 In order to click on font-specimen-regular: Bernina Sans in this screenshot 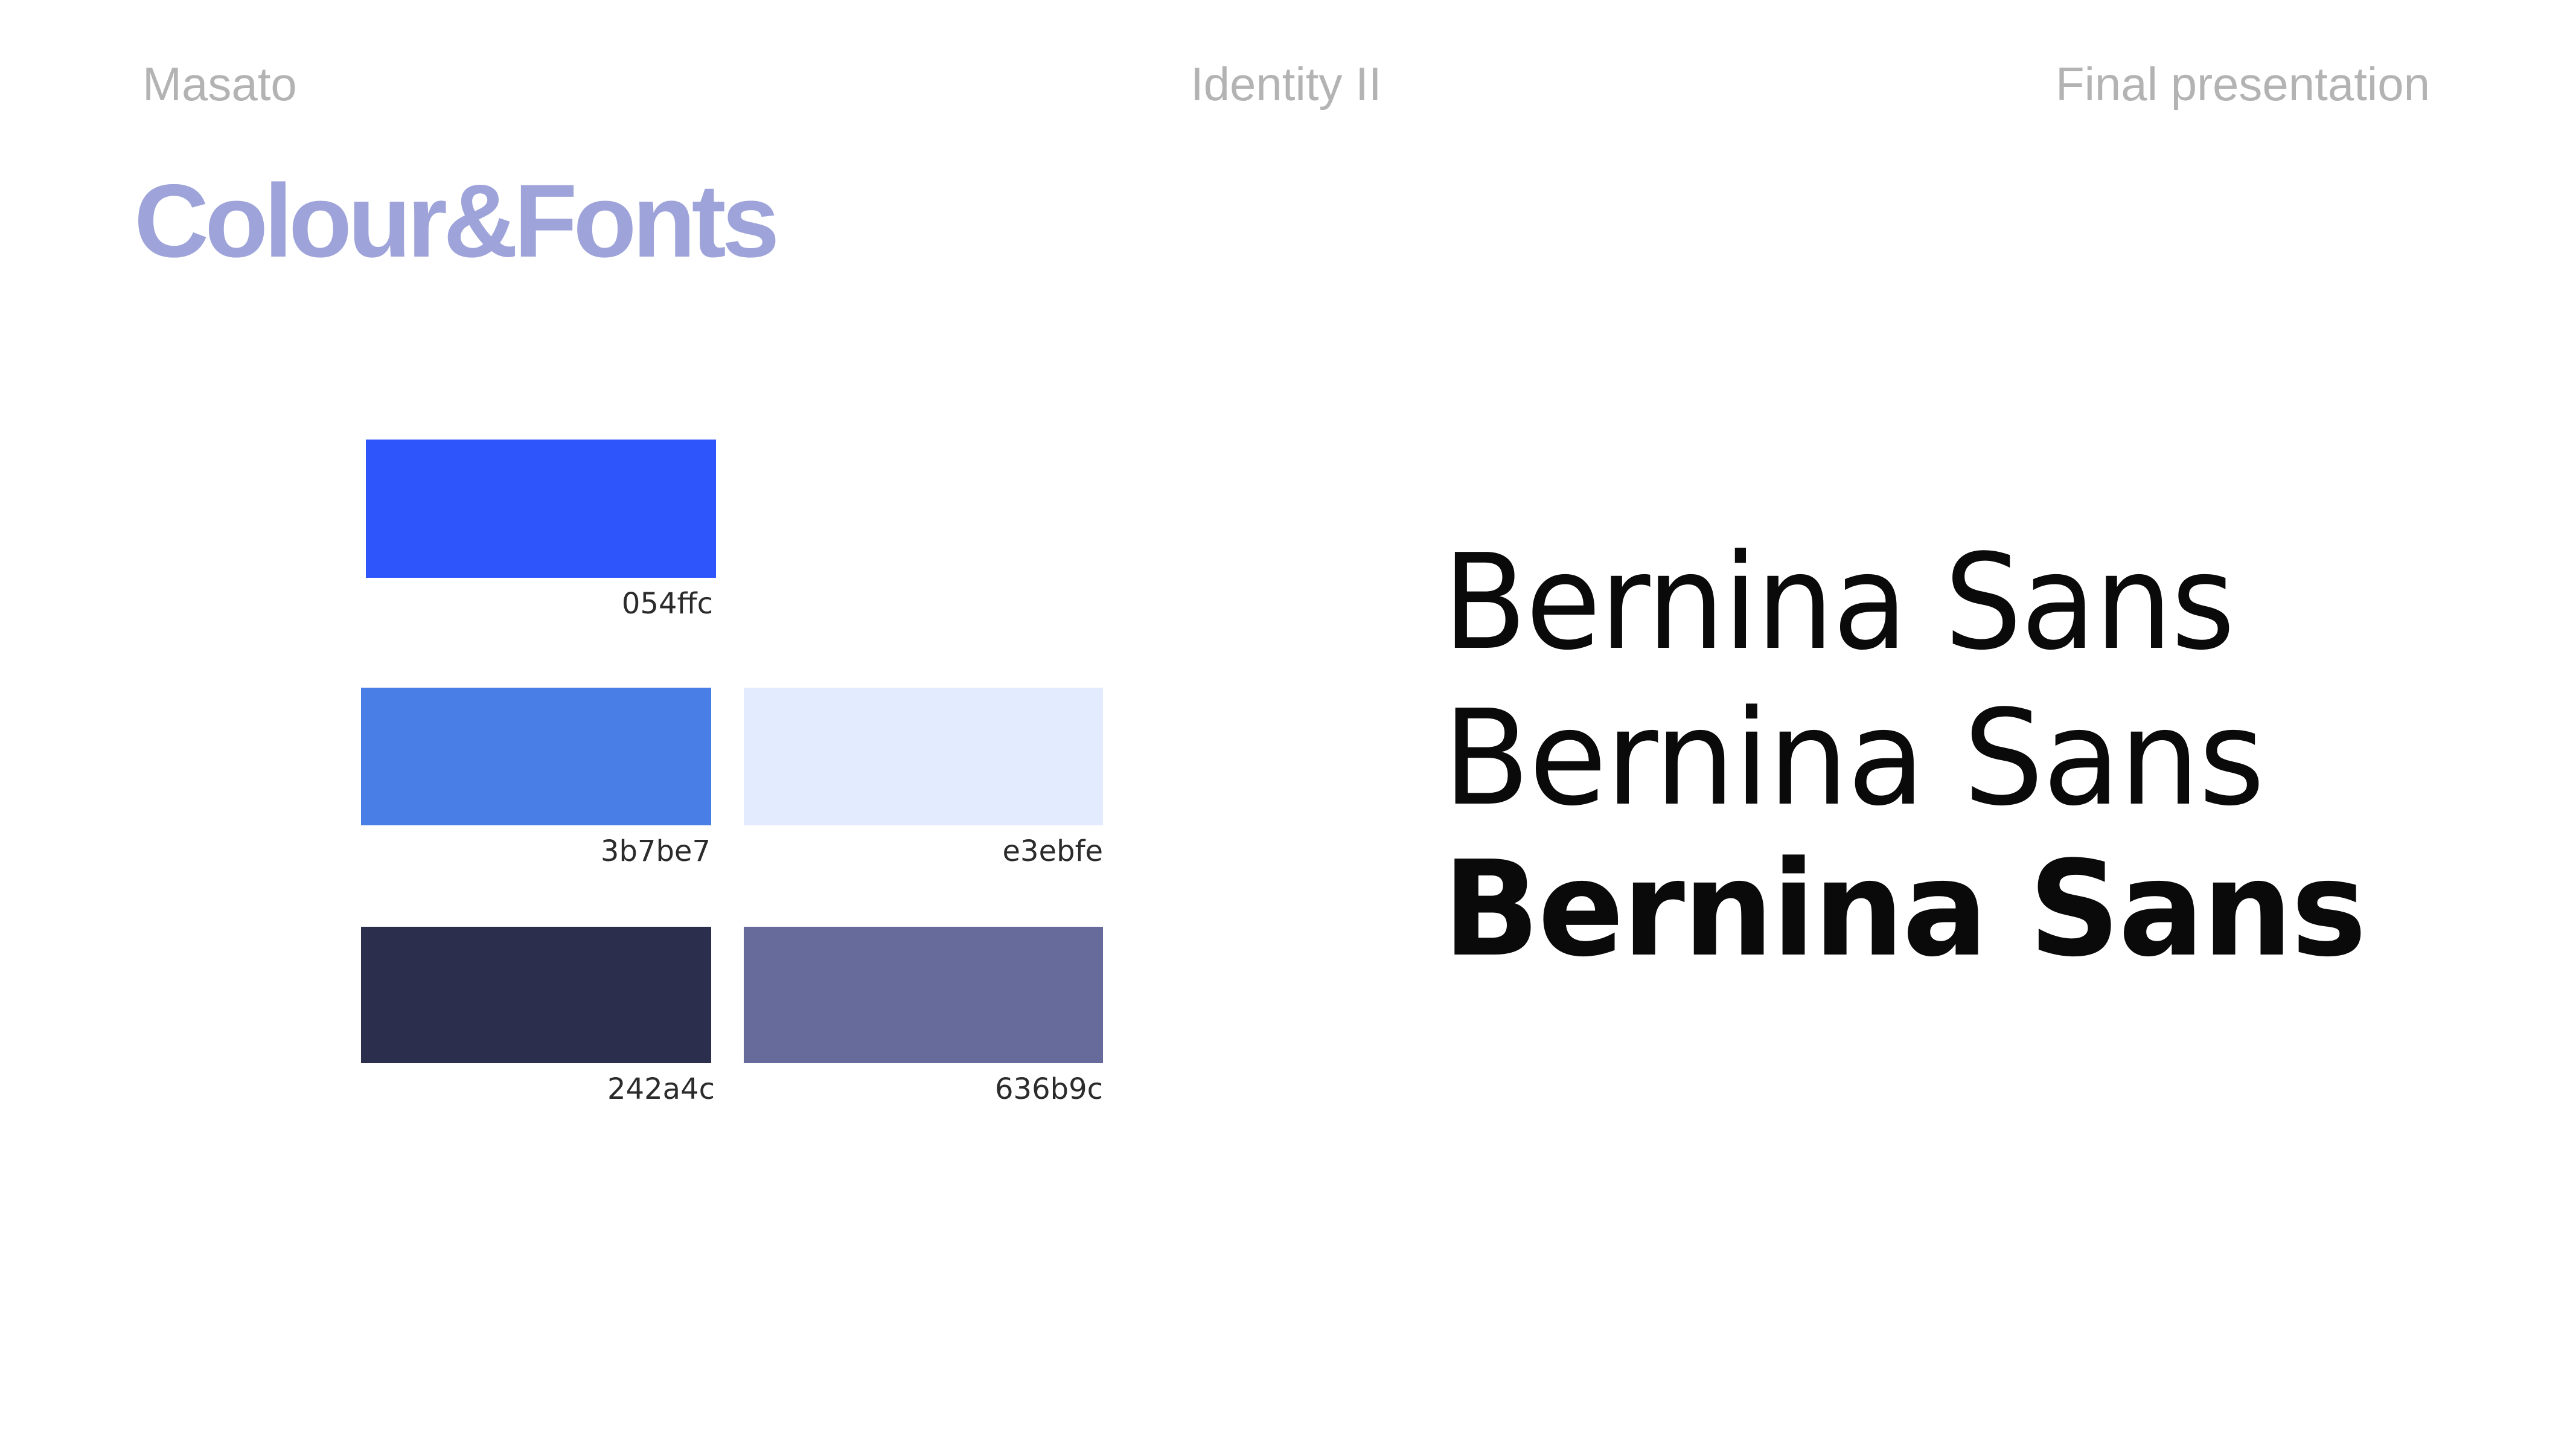, I will do `click(1854, 758)`.